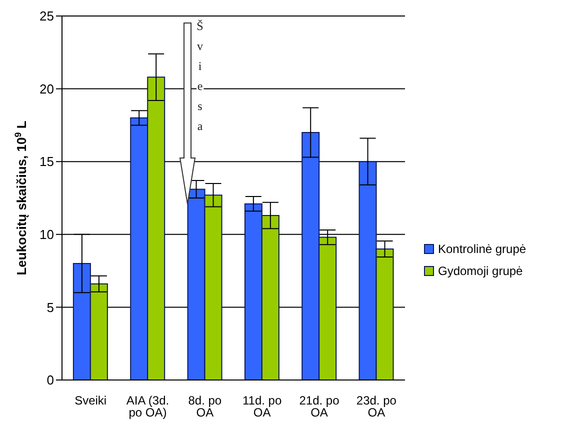  I want to click on x-tick-label: 8d. po OA, so click(205, 407).